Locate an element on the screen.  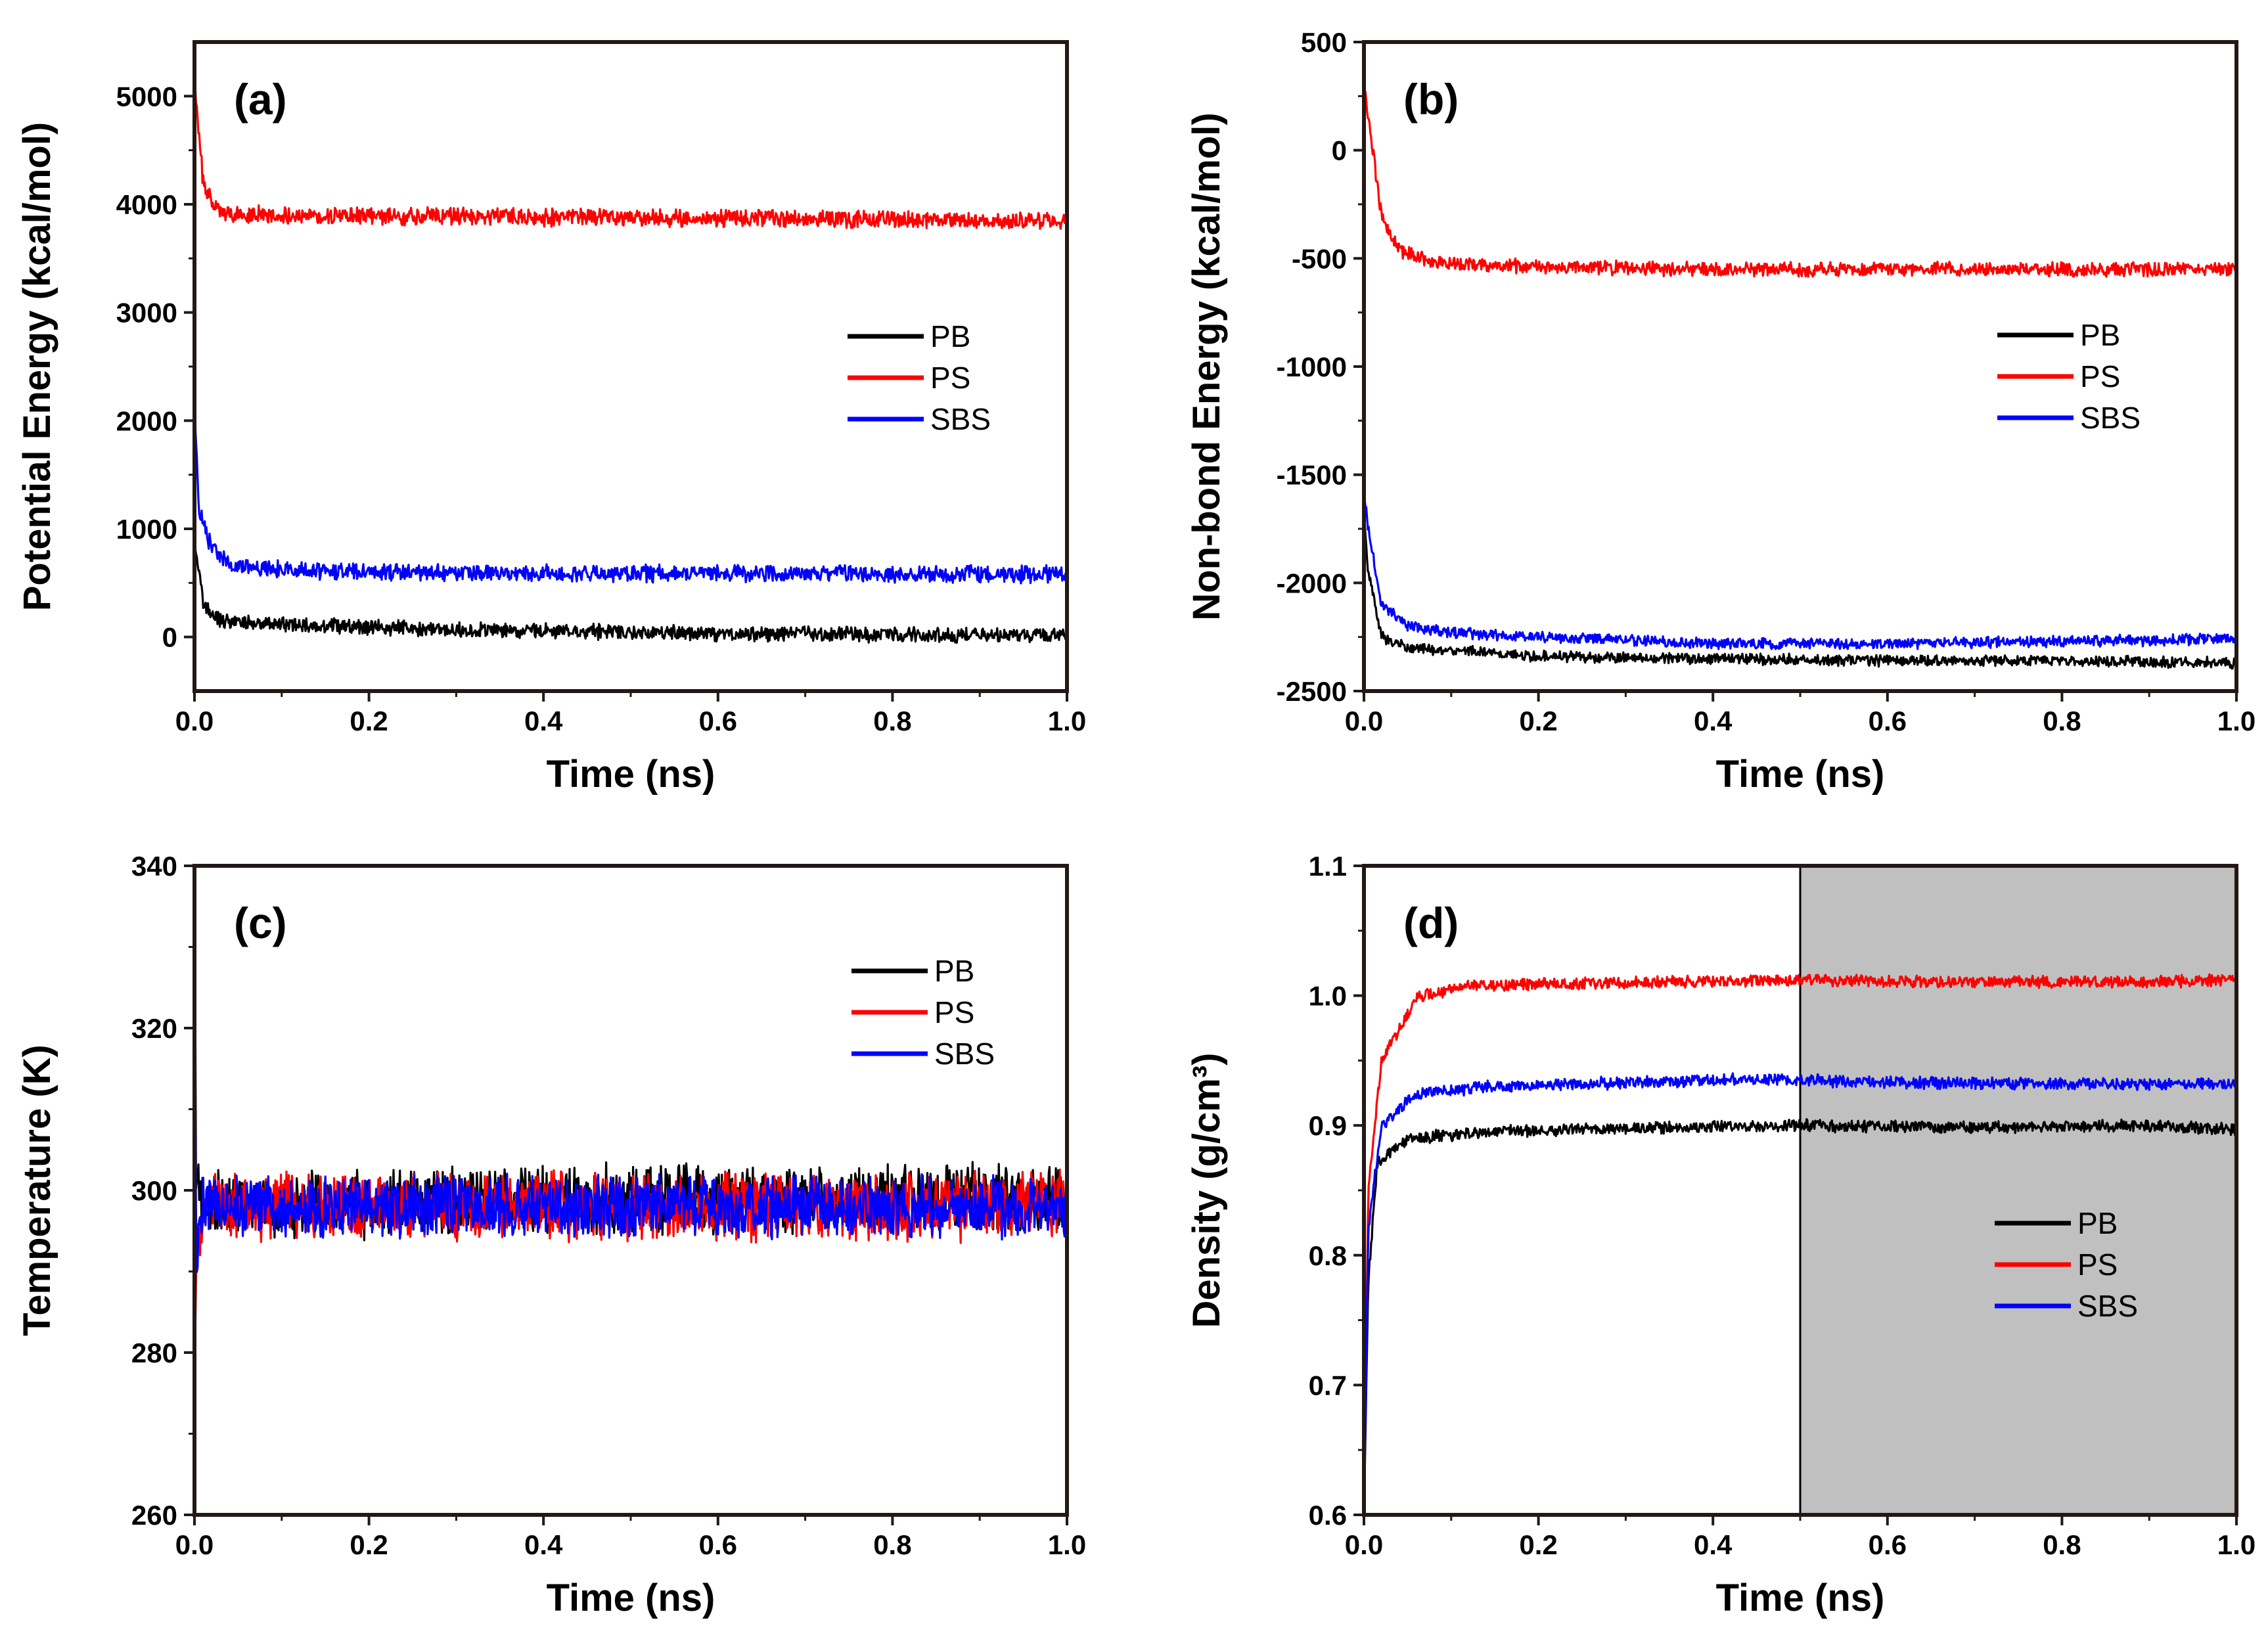
y-tick-label: 0.6 is located at coordinates (1328, 1515).